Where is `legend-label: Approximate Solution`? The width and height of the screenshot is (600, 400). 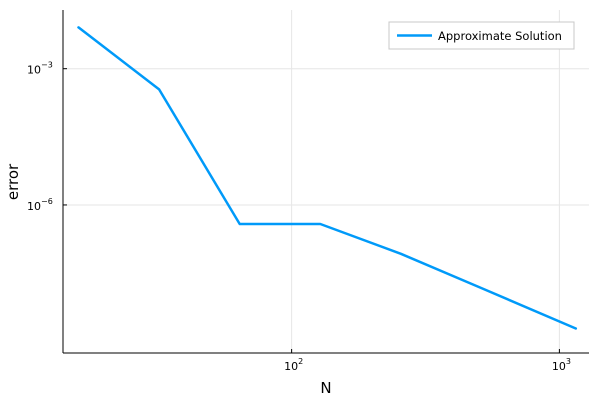 legend-label: Approximate Solution is located at coordinates (500, 36).